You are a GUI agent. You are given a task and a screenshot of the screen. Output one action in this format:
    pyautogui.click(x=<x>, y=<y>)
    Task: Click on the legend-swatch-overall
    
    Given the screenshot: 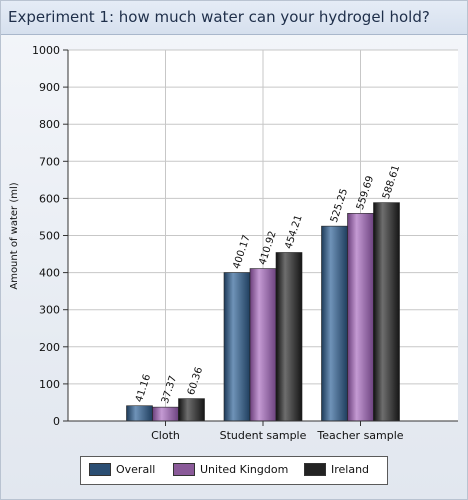 What is the action you would take?
    pyautogui.click(x=100, y=469)
    